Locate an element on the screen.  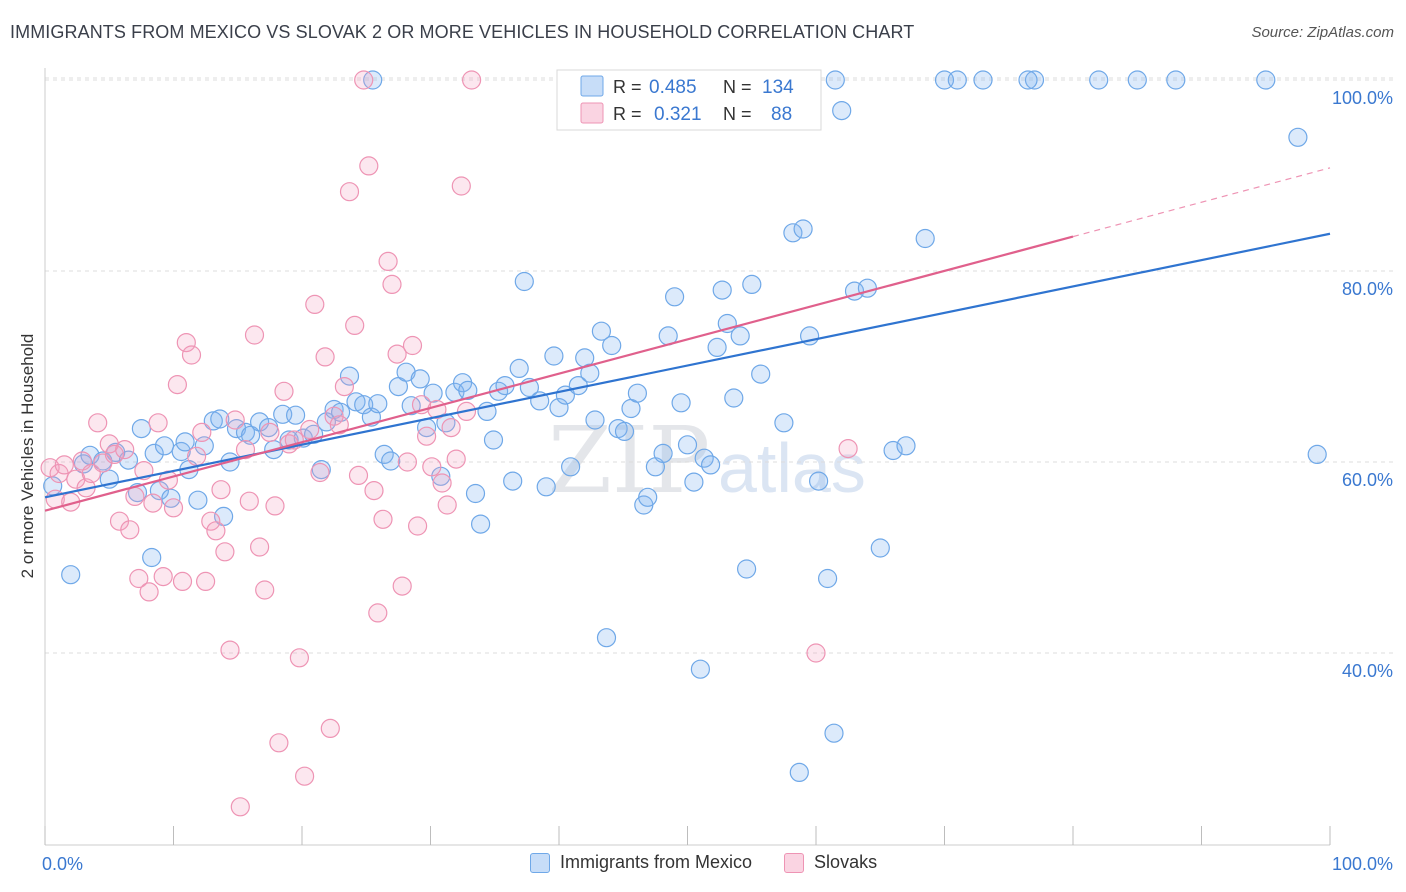
legend-bottom: Immigrants from Mexico Slovaks is located at coordinates (719, 862).